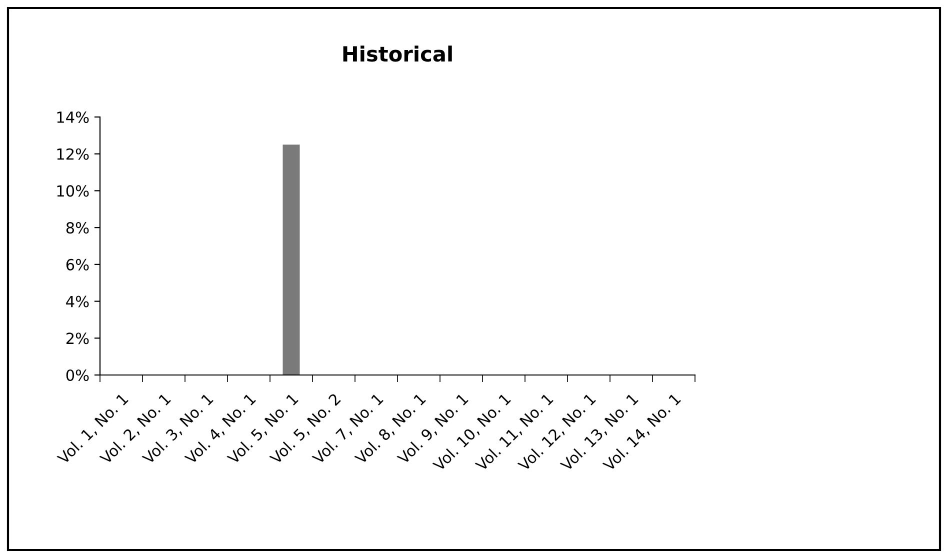  Describe the element at coordinates (77, 302) in the screenshot. I see `y-tick-label: 4%` at that location.